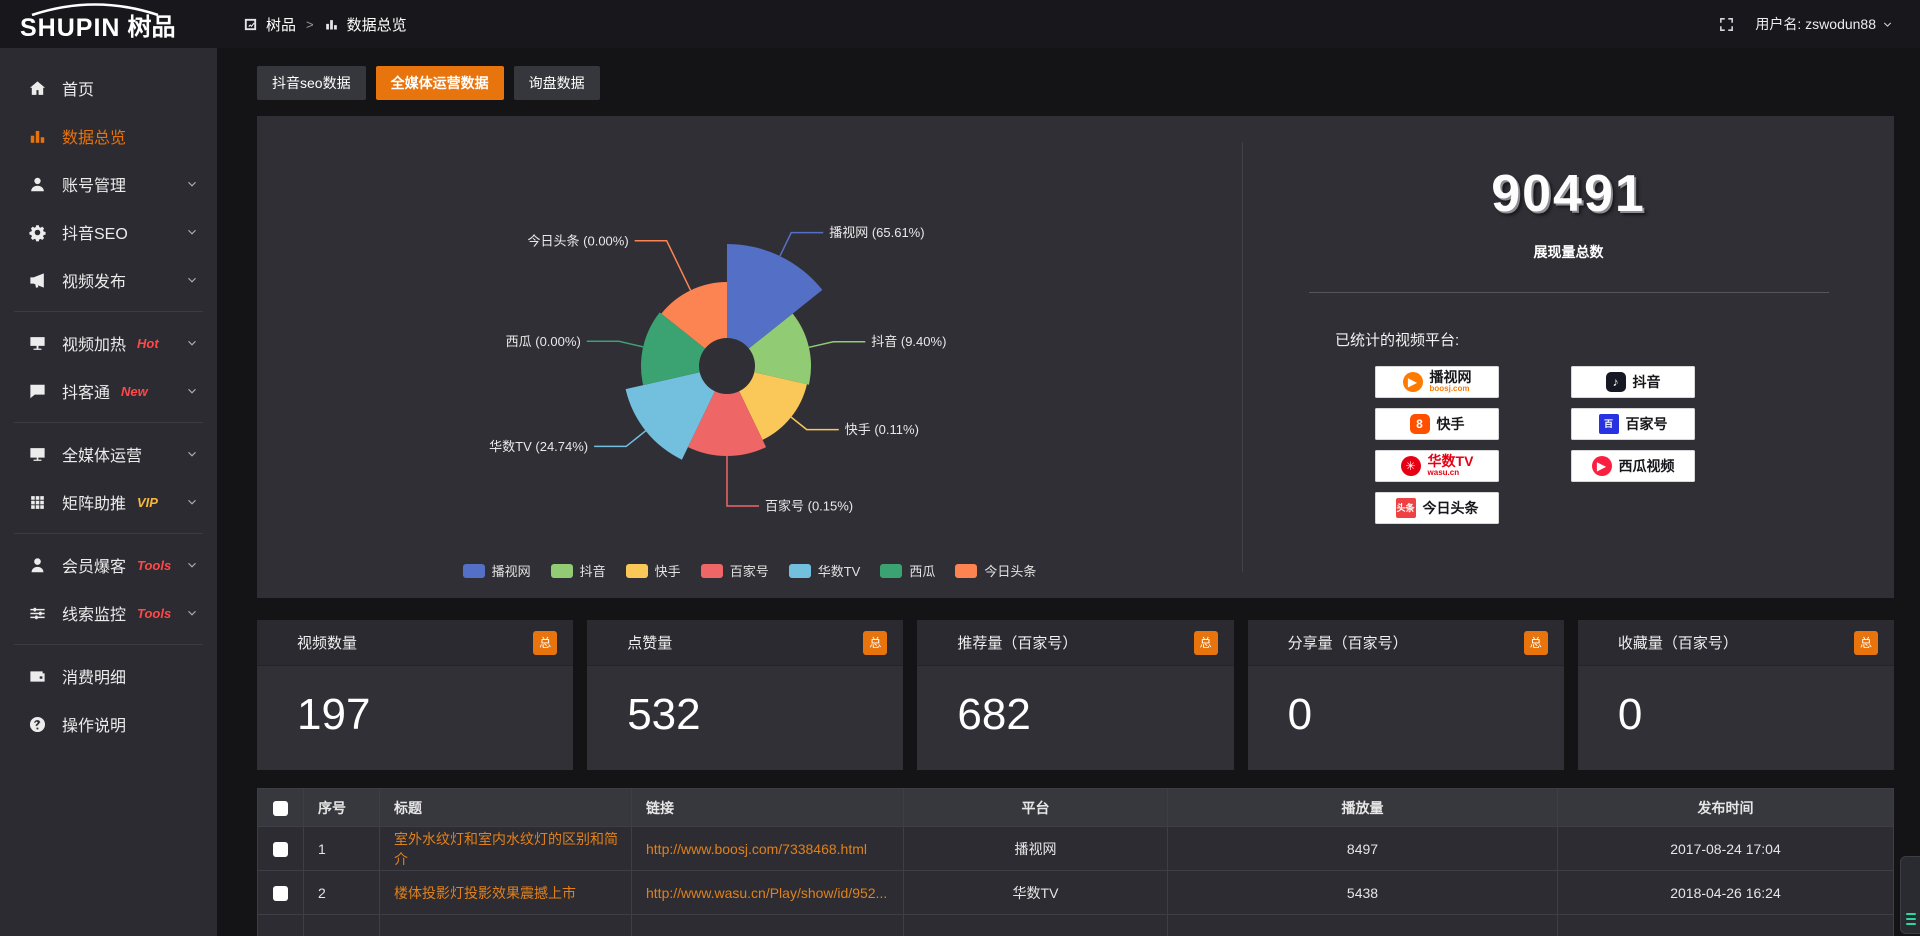 The image size is (1920, 936). Describe the element at coordinates (1443, 473) in the screenshot. I see `platform-subtext: wasu.cn` at that location.